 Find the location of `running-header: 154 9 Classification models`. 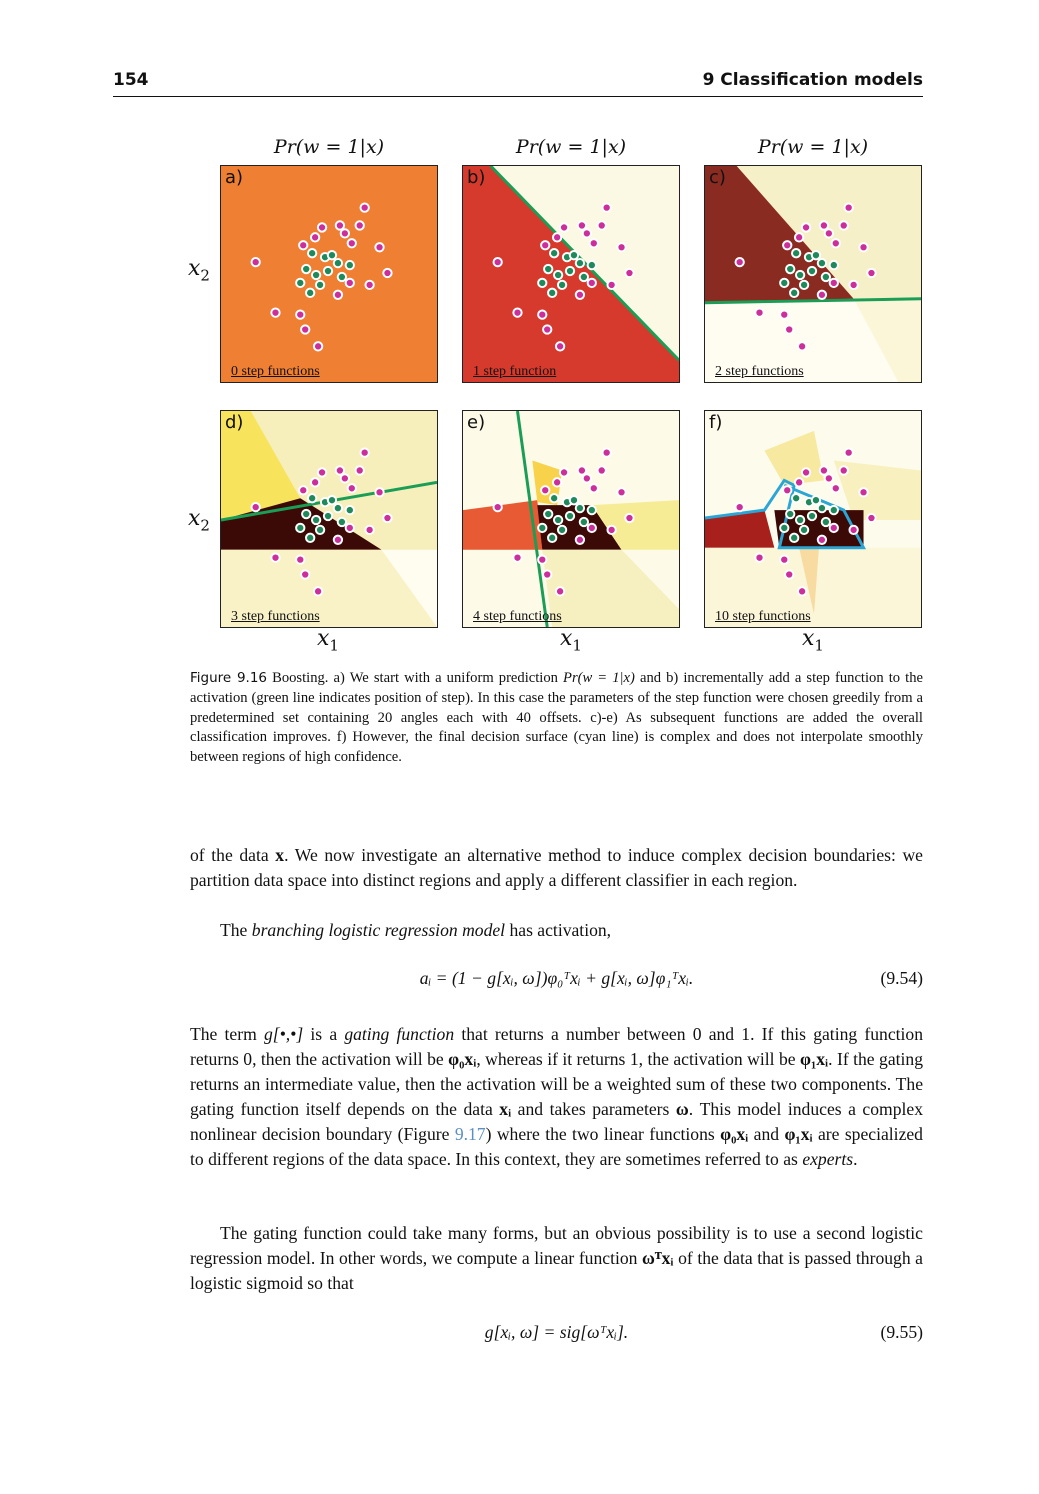

running-header: 154 9 Classification models is located at coordinates (518, 82).